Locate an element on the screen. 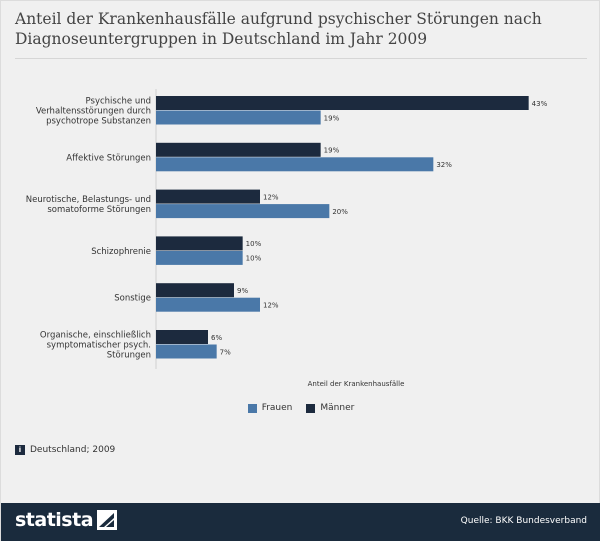 This screenshot has height=541, width=600. legend-item-maenner: Männer is located at coordinates (330, 408).